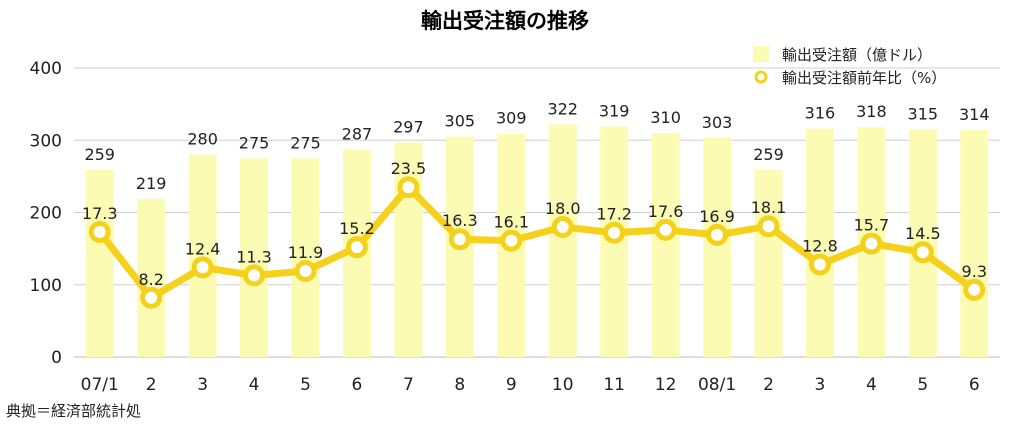 This screenshot has width=1023, height=432. Describe the element at coordinates (717, 216) in the screenshot. I see `line-value-label: 16.9` at that location.